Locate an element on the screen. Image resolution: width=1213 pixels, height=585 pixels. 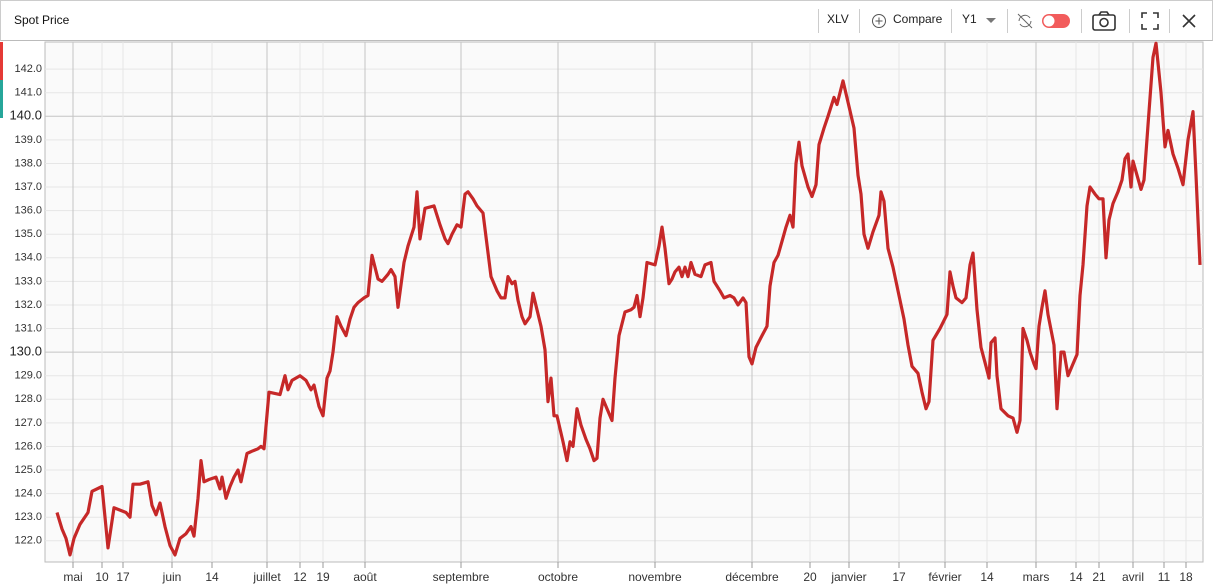
y-tick-label: 130.0 is located at coordinates (25, 351).